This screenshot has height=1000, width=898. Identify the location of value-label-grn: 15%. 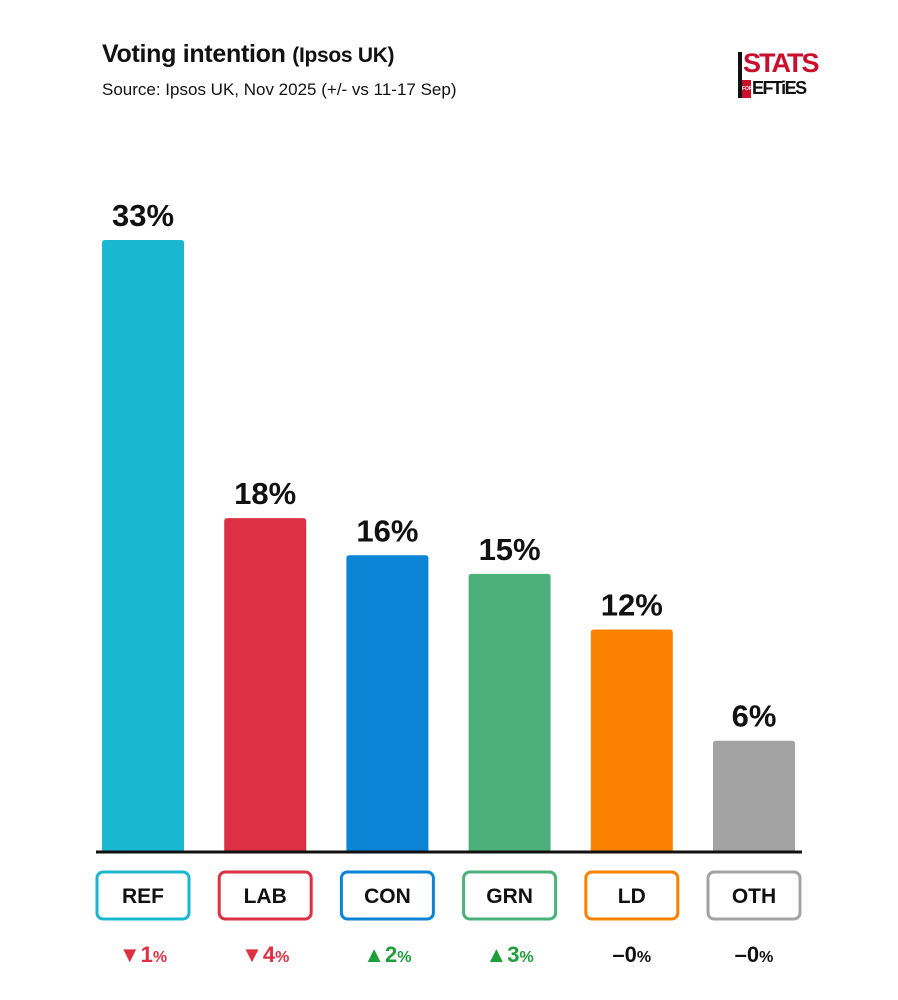
(510, 549).